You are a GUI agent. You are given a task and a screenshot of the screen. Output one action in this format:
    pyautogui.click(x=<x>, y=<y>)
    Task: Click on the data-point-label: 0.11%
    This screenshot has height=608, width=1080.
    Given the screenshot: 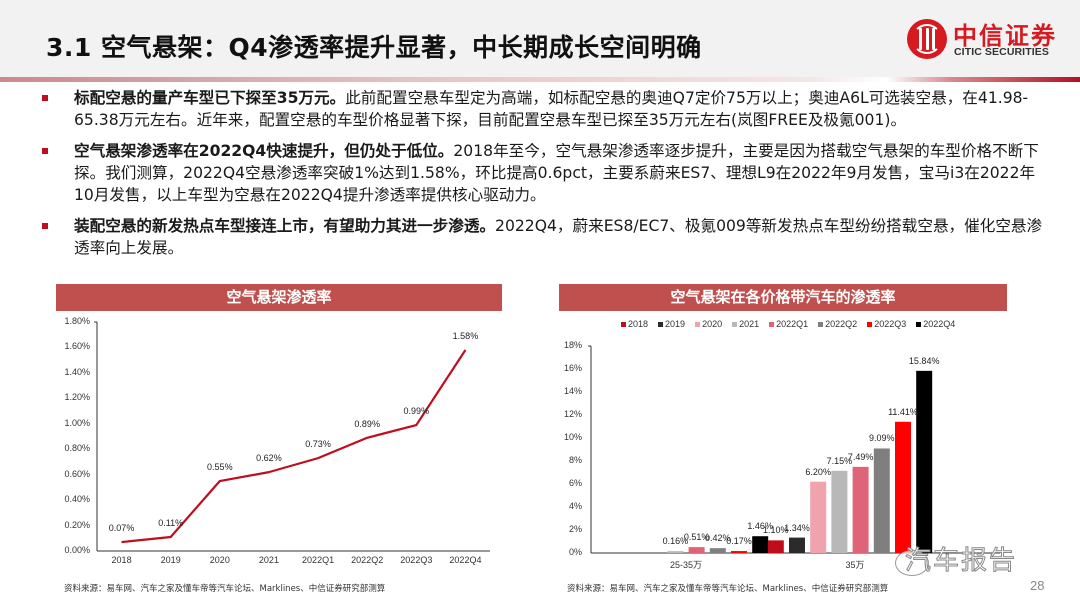 What is the action you would take?
    pyautogui.click(x=171, y=523)
    